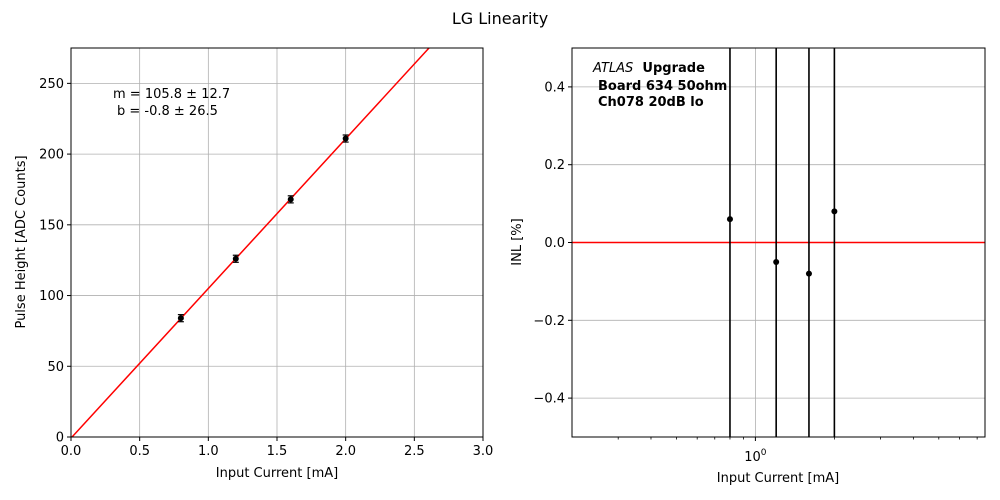 The height and width of the screenshot is (500, 1000). I want to click on left-fit-intercept-annotation: b = -0.8 ± 26.5, so click(167, 111).